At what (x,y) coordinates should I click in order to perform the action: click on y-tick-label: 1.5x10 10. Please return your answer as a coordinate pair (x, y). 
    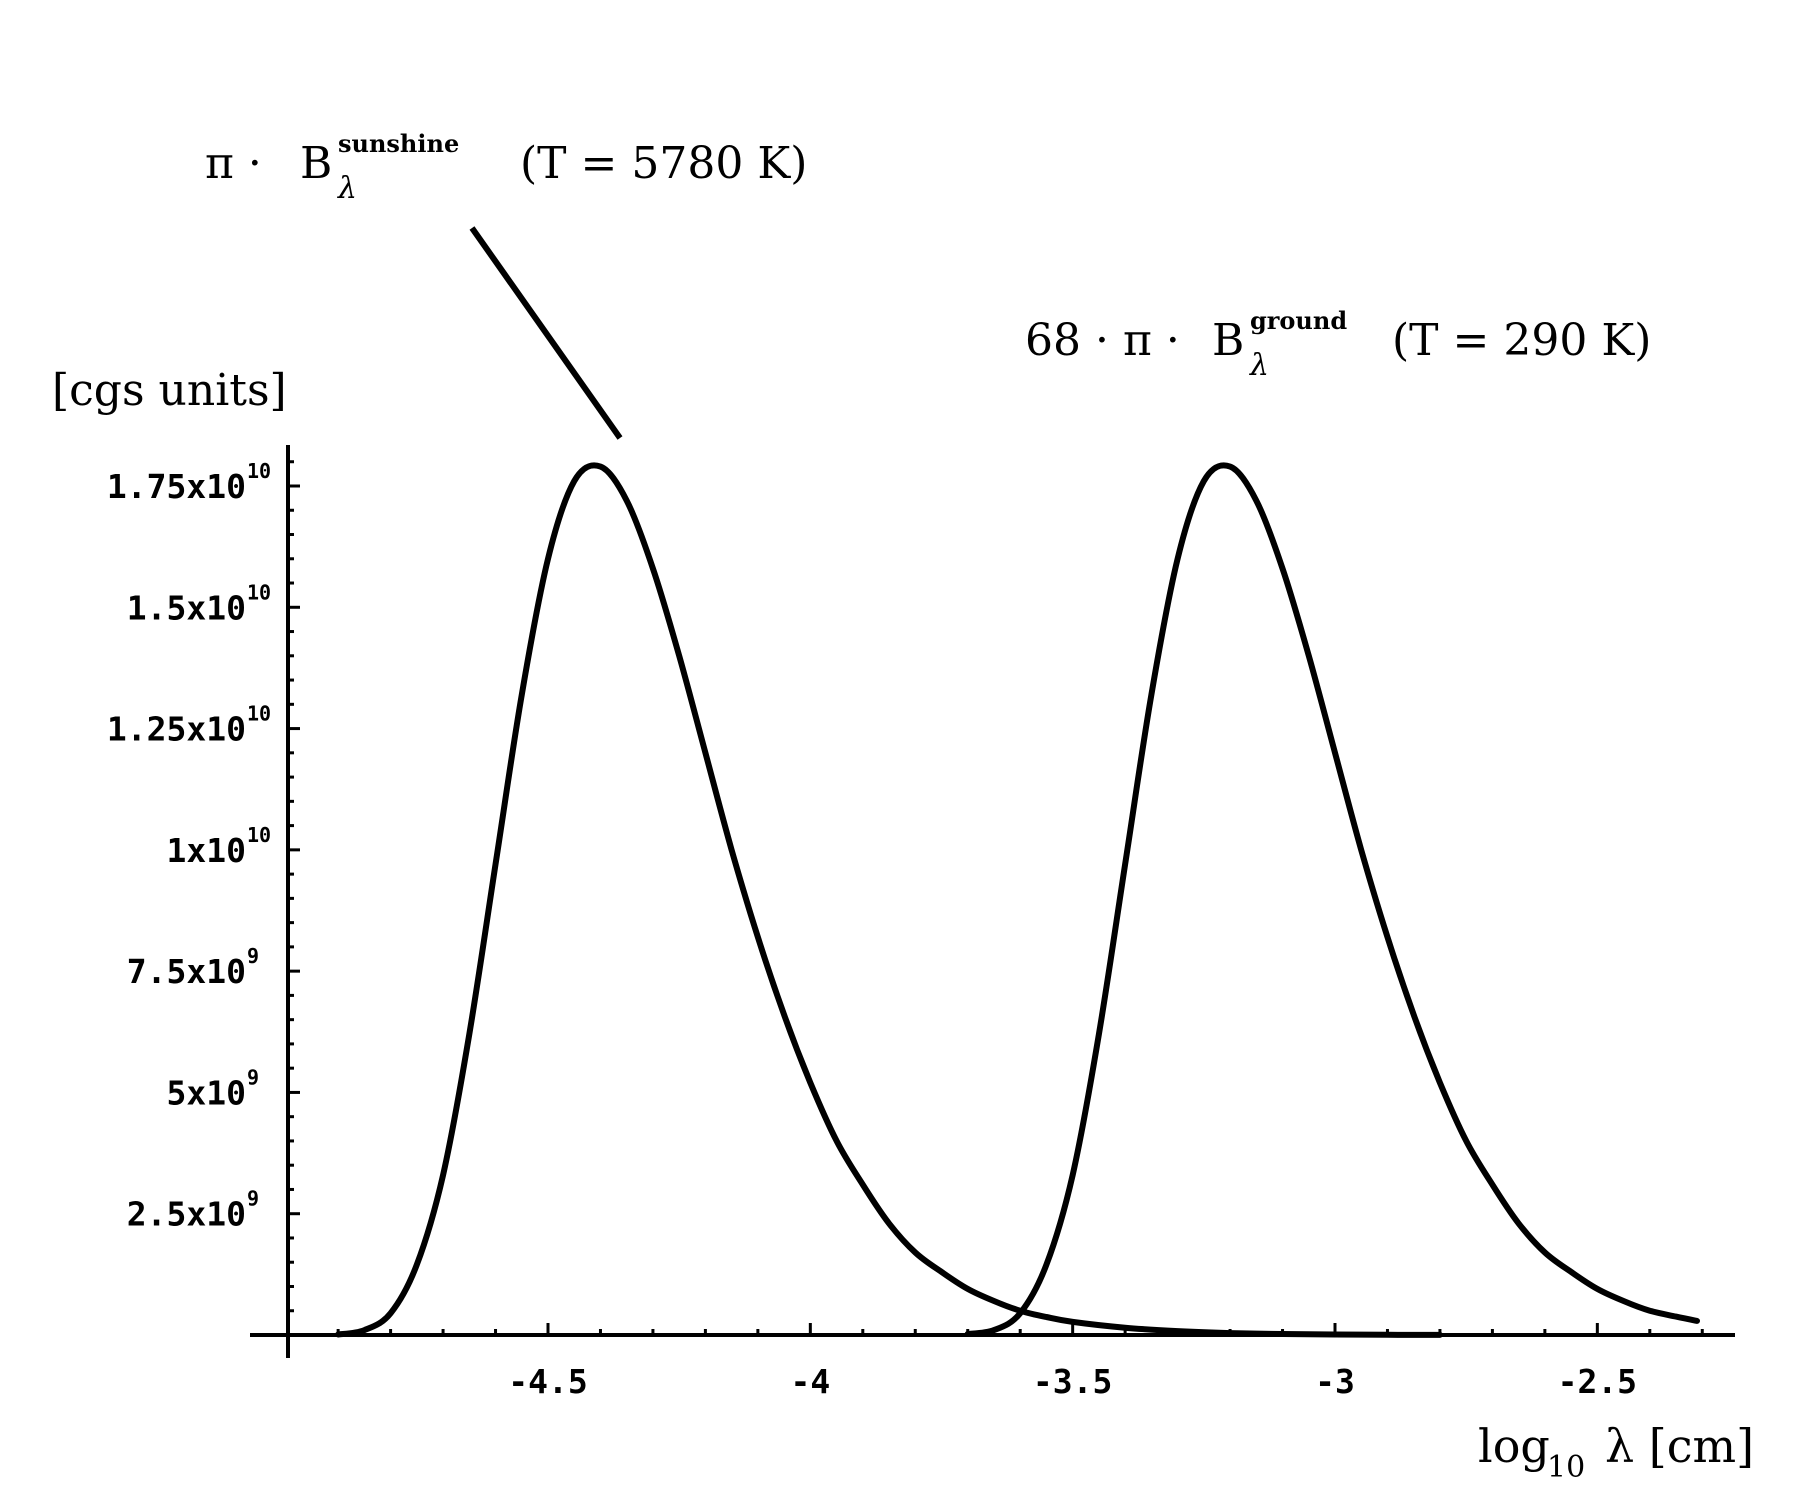
    Looking at the image, I should click on (199, 603).